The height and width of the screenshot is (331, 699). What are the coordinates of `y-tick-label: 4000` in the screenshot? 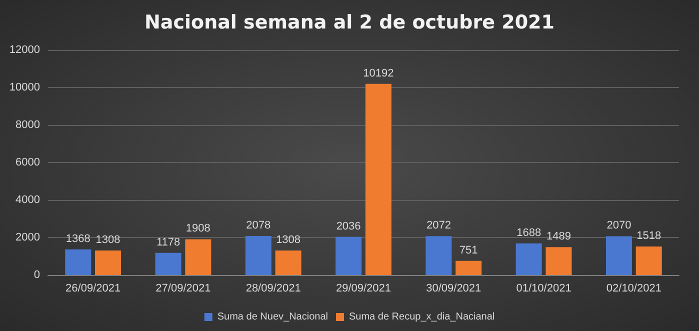 It's located at (28, 200).